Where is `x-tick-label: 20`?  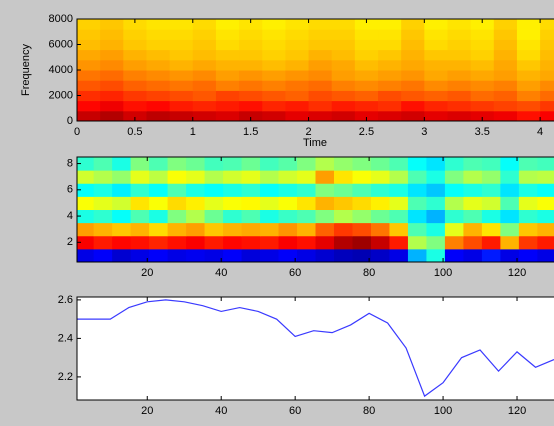 x-tick-label: 20 is located at coordinates (147, 273).